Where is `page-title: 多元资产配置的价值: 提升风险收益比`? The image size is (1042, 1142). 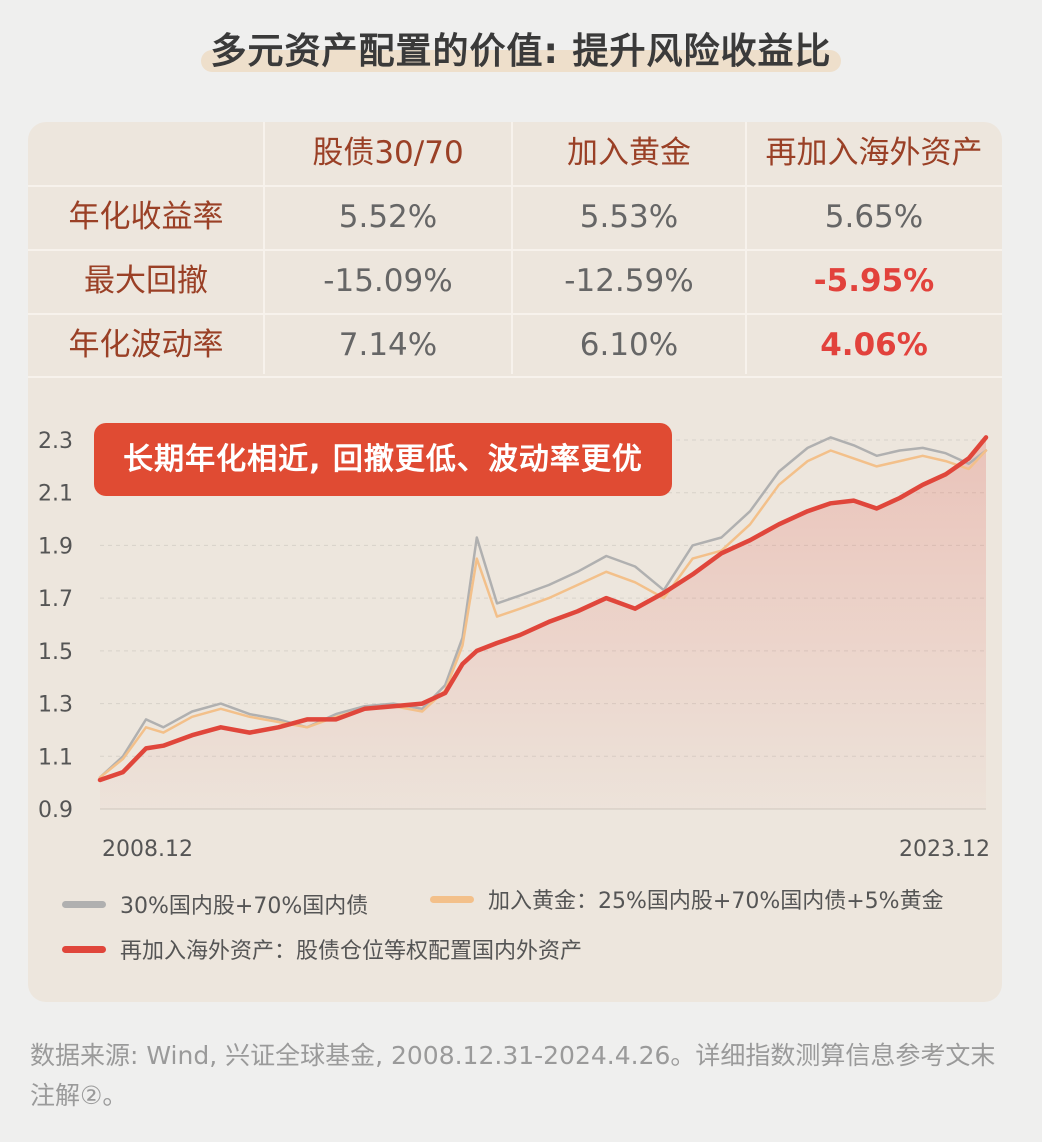
page-title: 多元资产配置的价值: 提升风险收益比 is located at coordinates (521, 48).